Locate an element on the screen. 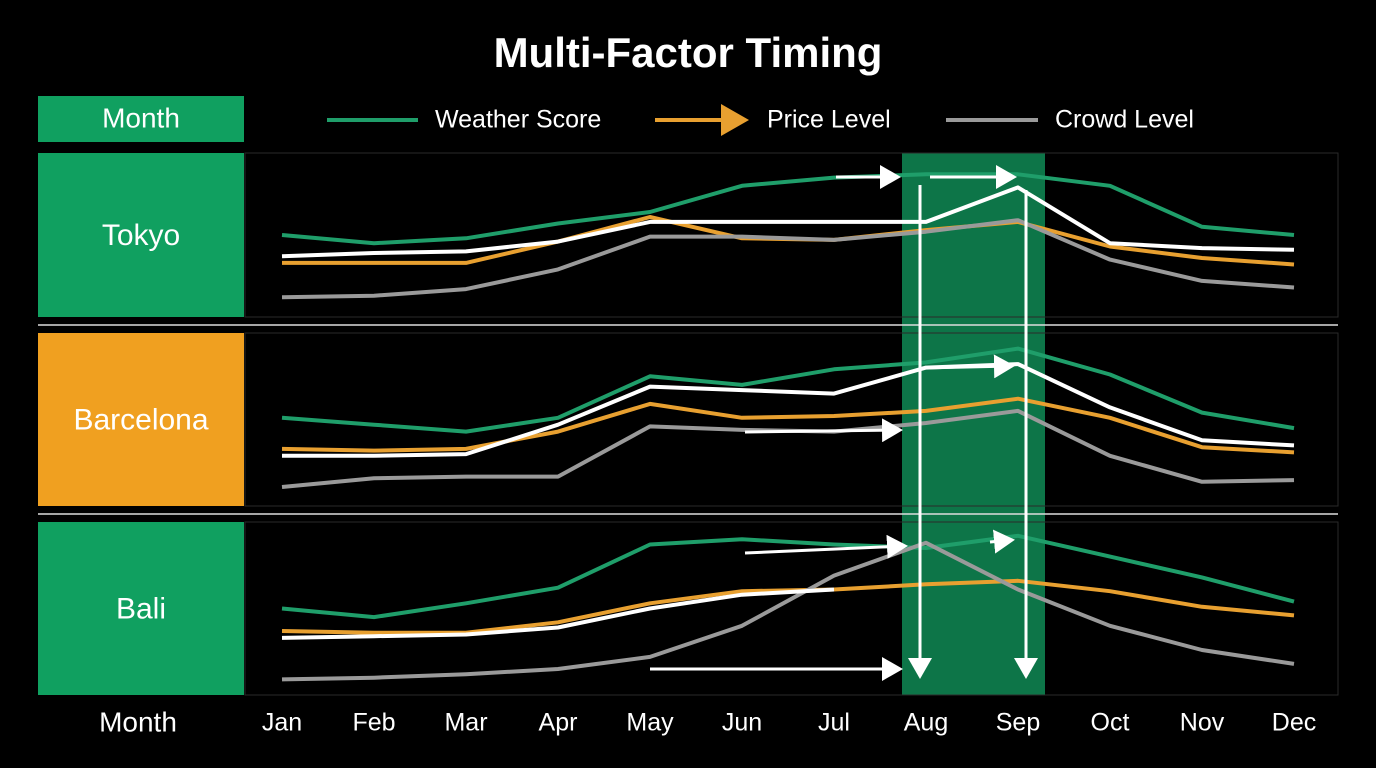  panel-label: Tokyo is located at coordinates (141, 235).